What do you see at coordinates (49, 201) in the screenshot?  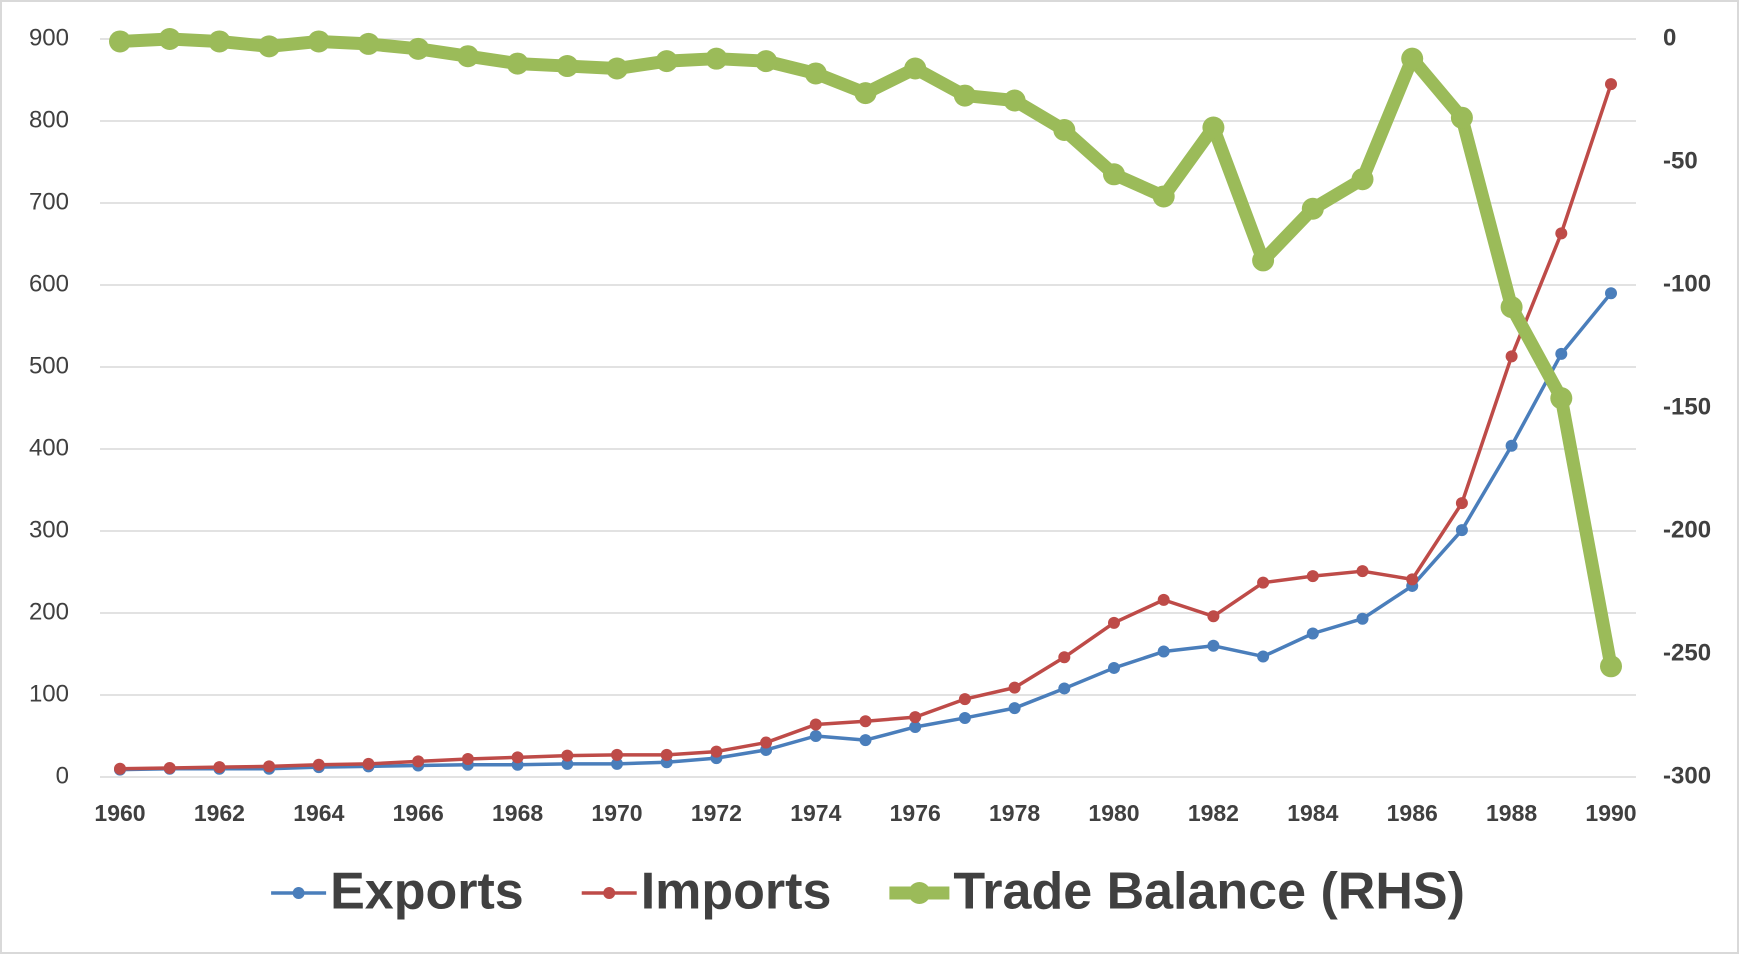 I see `y-tick-label: 700` at bounding box center [49, 201].